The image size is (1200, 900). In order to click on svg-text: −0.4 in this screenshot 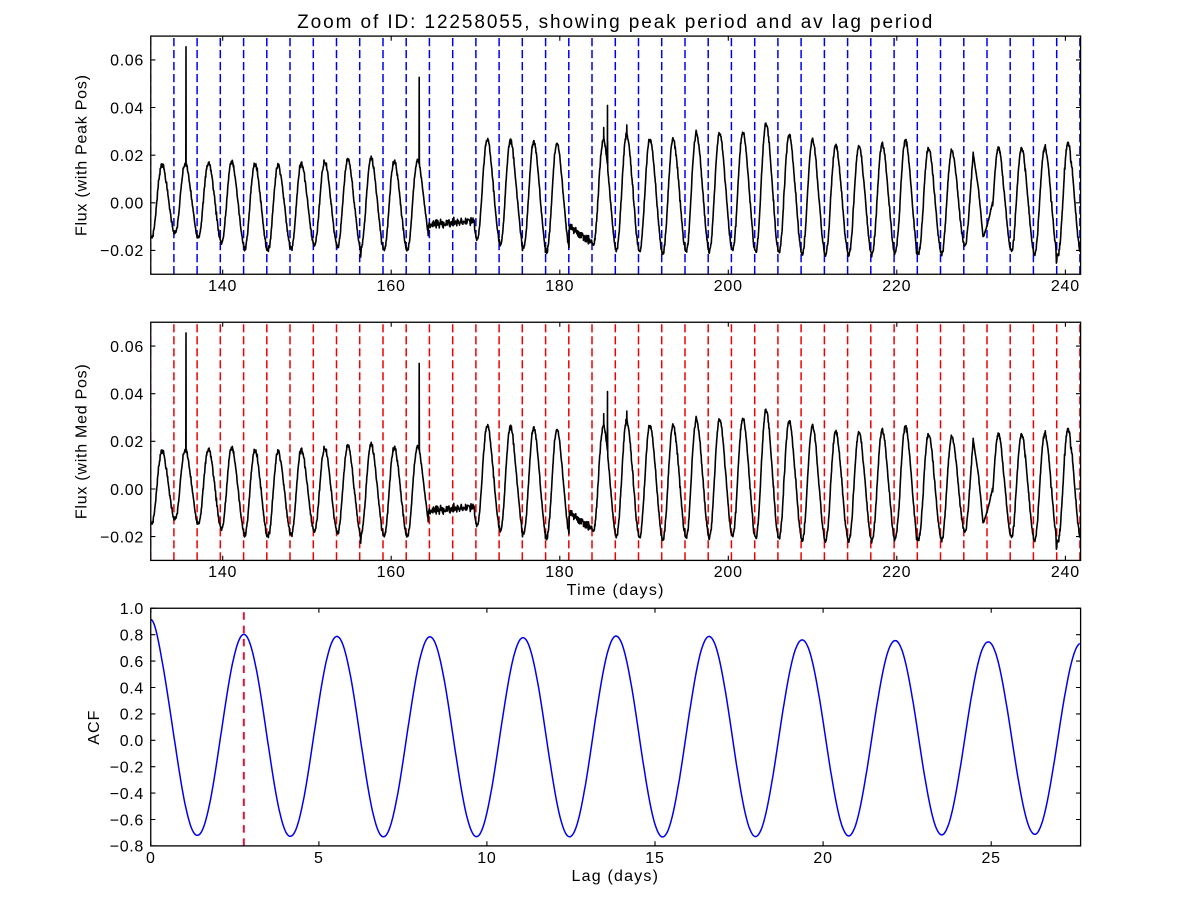, I will do `click(127, 794)`.